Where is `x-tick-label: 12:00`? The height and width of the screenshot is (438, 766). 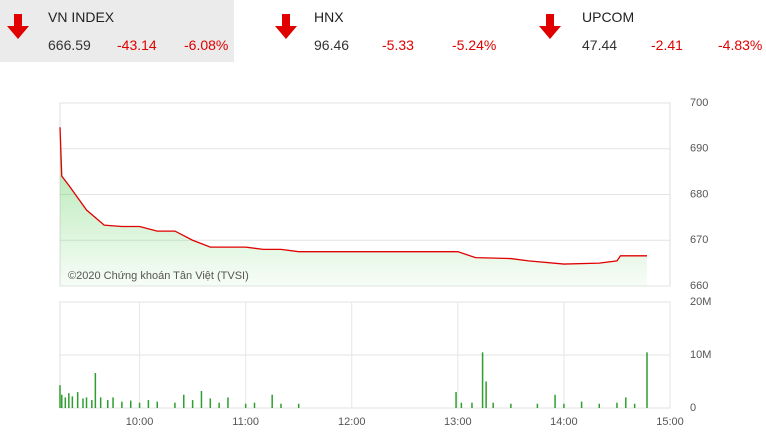 x-tick-label: 12:00 is located at coordinates (352, 422).